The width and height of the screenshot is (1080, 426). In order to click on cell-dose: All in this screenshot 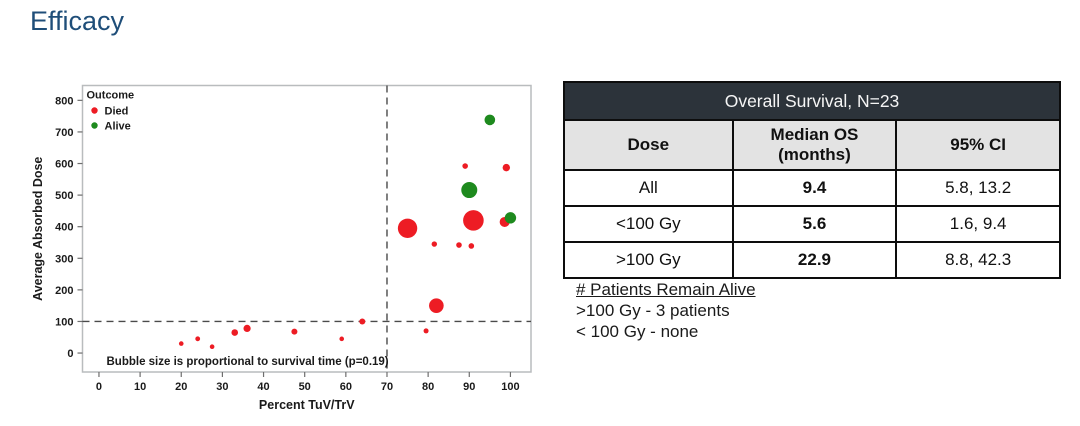, I will do `click(648, 188)`.